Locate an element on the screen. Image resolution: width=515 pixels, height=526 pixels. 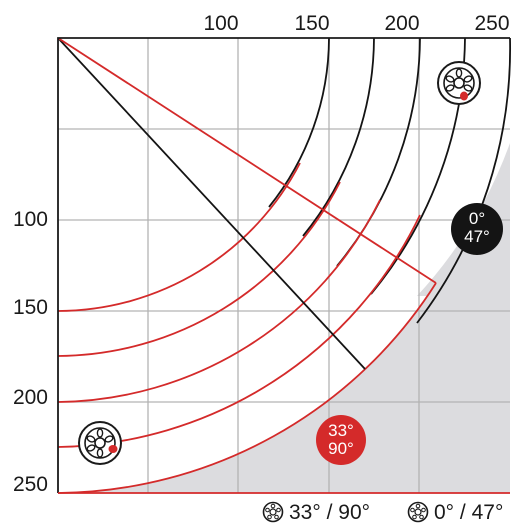
badge-red-line1: 33° is located at coordinates (341, 430).